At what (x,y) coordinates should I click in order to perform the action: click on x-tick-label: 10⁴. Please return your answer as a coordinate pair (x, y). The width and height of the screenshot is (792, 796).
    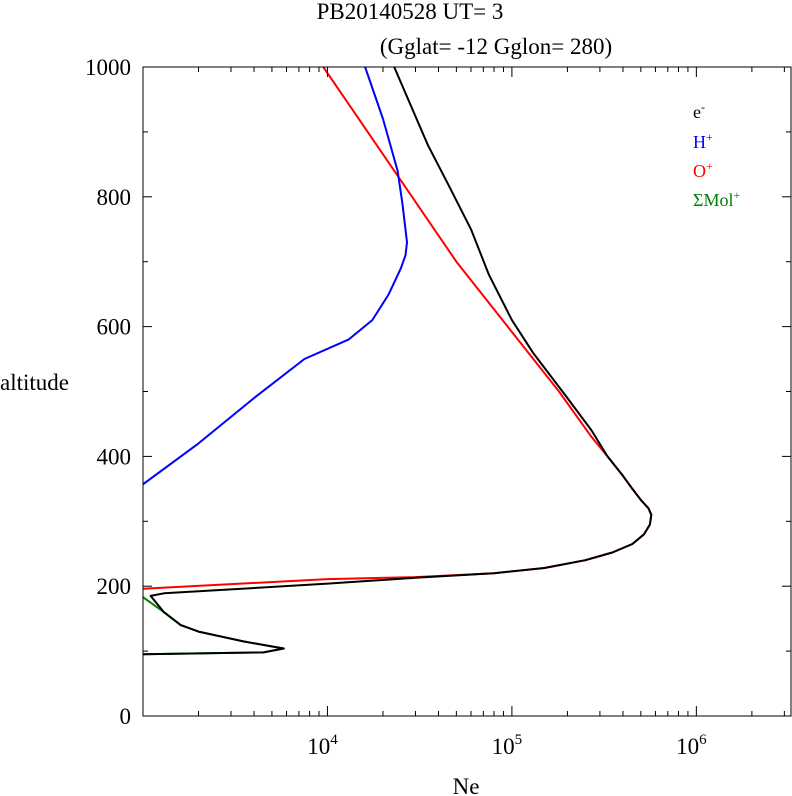
    Looking at the image, I should click on (322, 745).